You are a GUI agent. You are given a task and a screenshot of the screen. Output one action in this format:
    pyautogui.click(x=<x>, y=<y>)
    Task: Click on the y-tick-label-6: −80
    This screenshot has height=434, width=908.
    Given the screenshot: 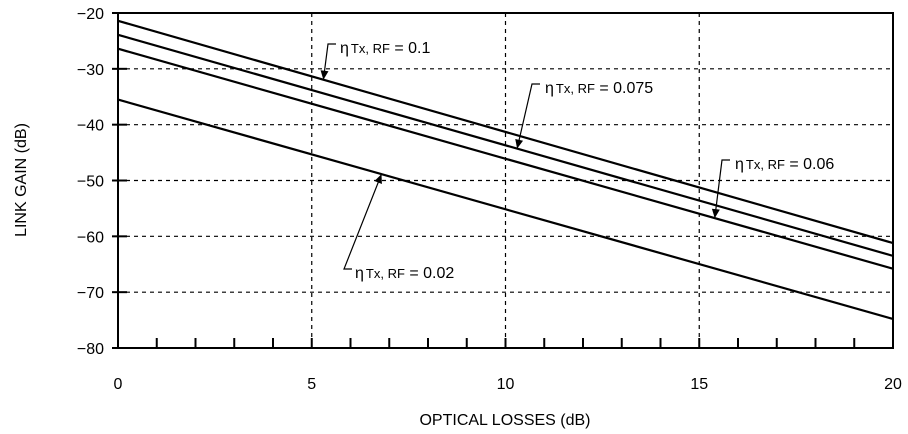 What is the action you would take?
    pyautogui.click(x=90, y=349)
    